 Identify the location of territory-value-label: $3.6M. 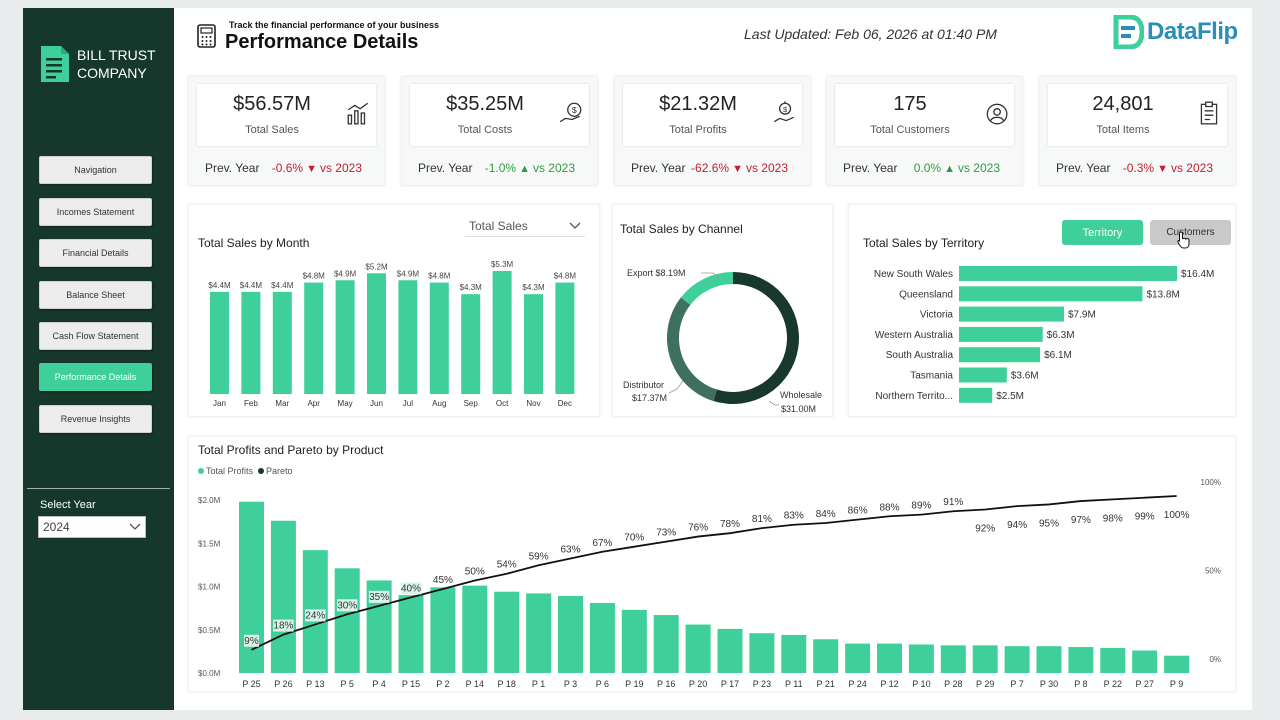
(1025, 376).